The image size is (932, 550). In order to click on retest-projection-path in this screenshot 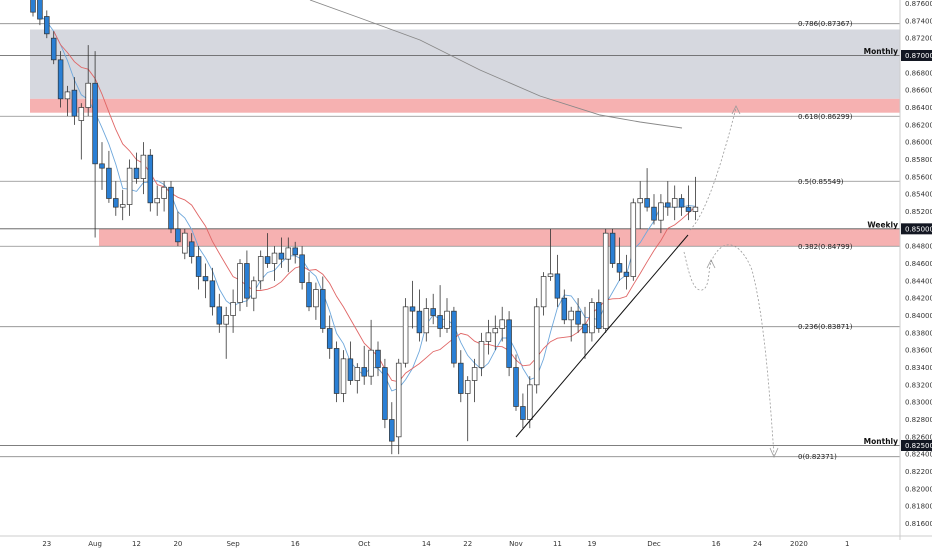, I will do `click(697, 271)`.